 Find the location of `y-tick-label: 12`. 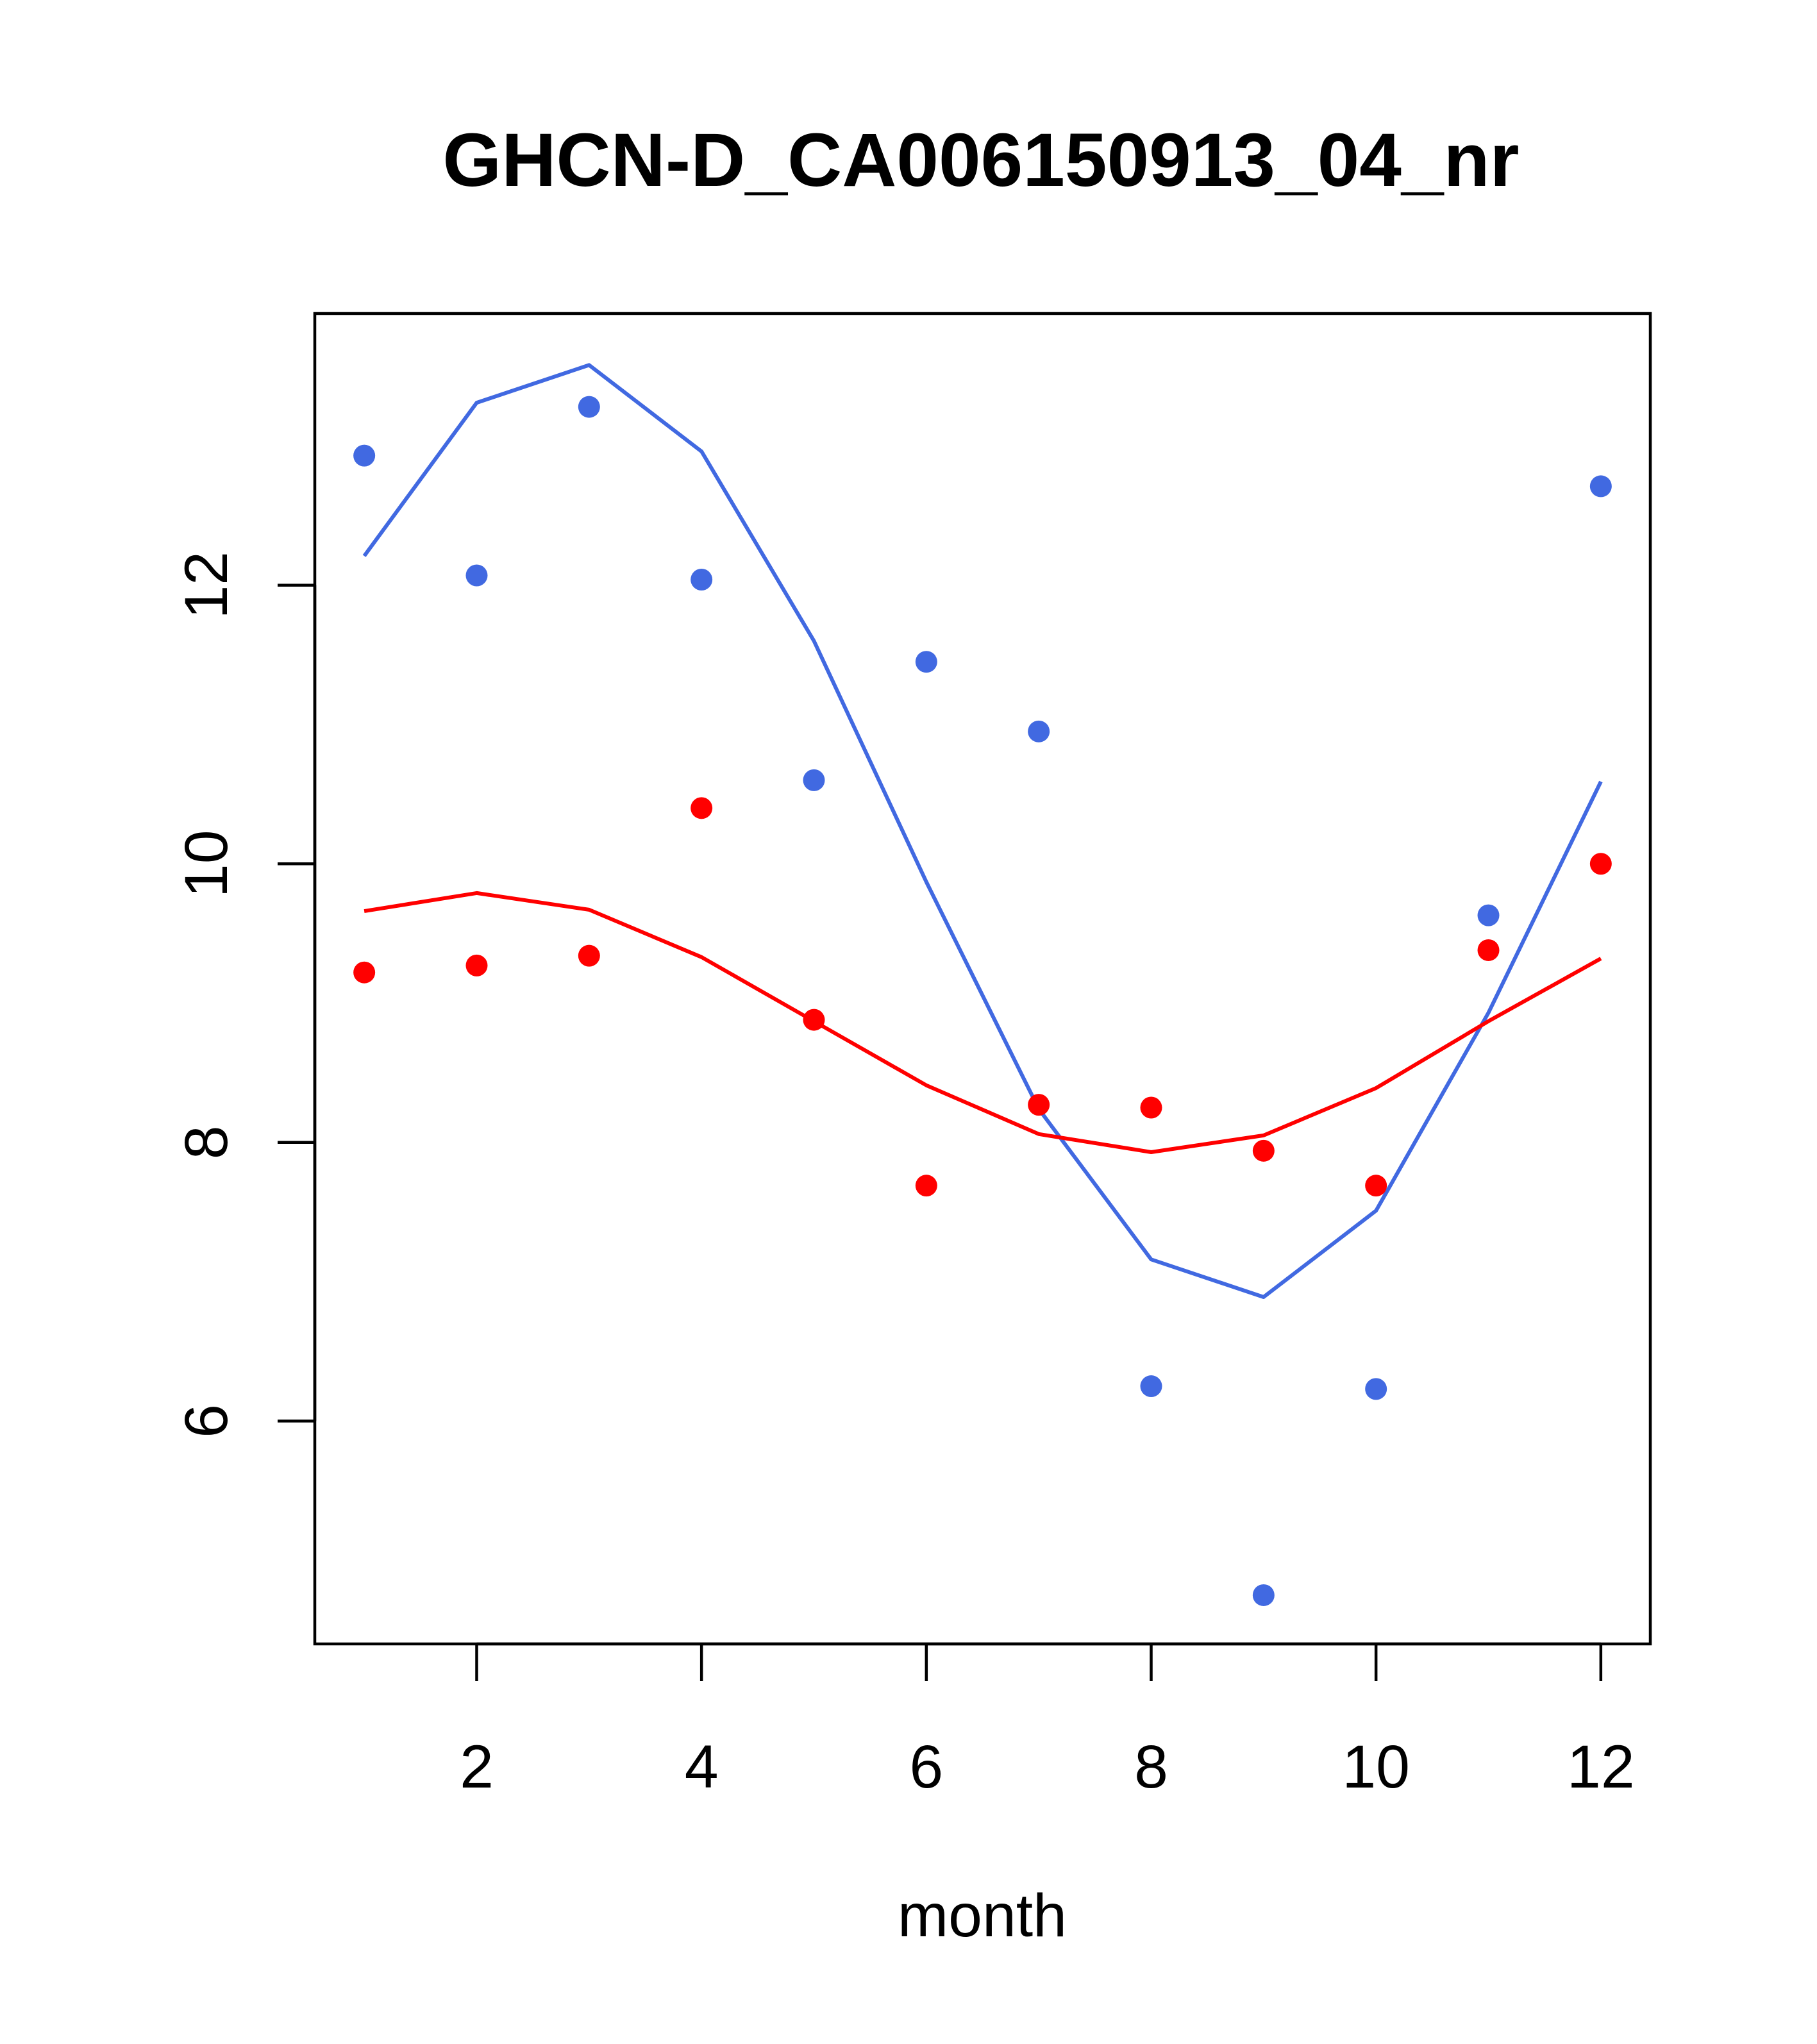

y-tick-label: 12 is located at coordinates (206, 585).